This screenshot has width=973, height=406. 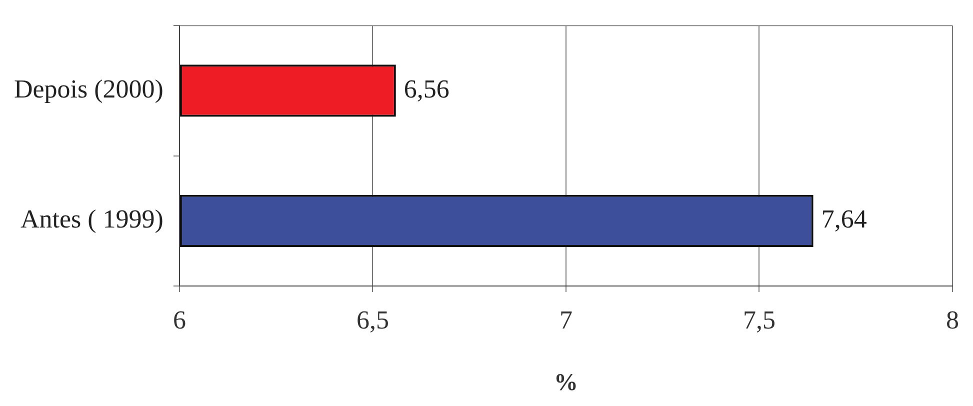 What do you see at coordinates (179, 319) in the screenshot?
I see `x-tick-label: 6` at bounding box center [179, 319].